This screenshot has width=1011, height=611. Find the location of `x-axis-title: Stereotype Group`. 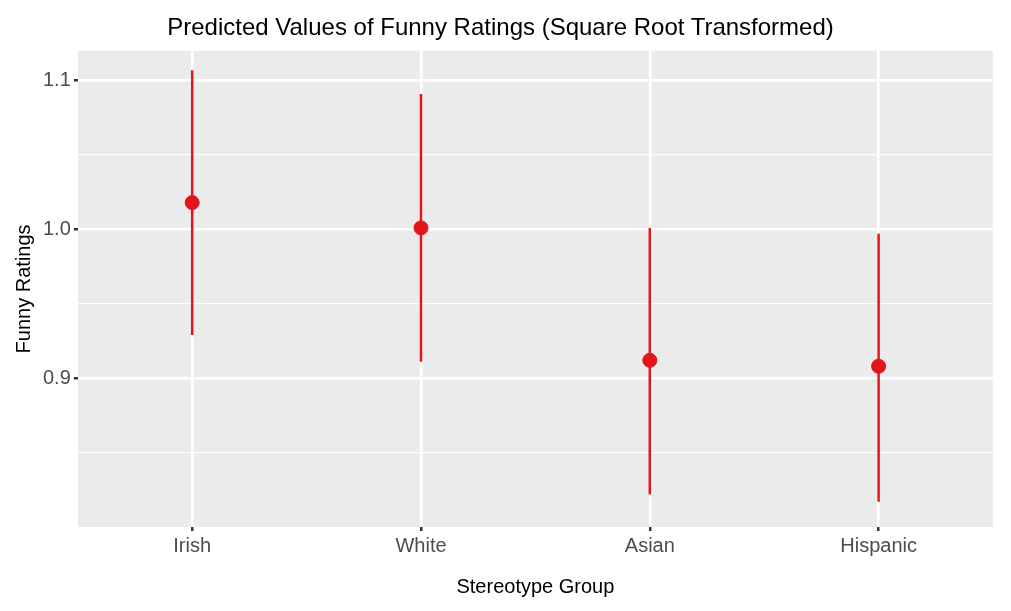

x-axis-title: Stereotype Group is located at coordinates (535, 585).